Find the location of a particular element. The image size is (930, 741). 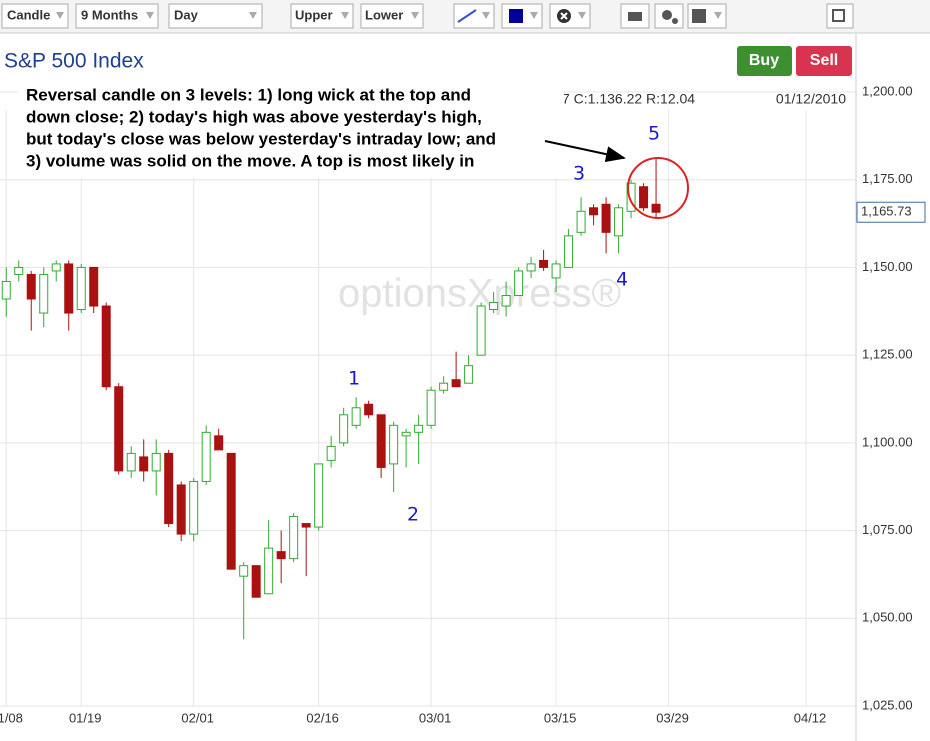

quote-date: 01/12/2010 is located at coordinates (811, 99).